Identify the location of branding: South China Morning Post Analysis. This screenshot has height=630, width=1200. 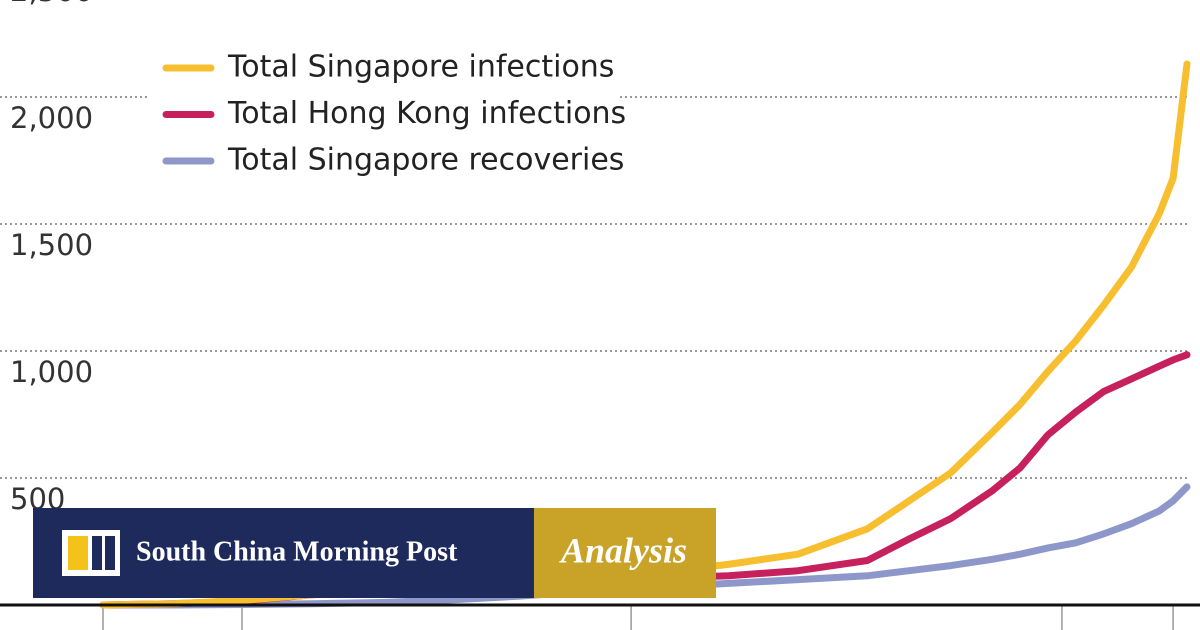
(374, 553).